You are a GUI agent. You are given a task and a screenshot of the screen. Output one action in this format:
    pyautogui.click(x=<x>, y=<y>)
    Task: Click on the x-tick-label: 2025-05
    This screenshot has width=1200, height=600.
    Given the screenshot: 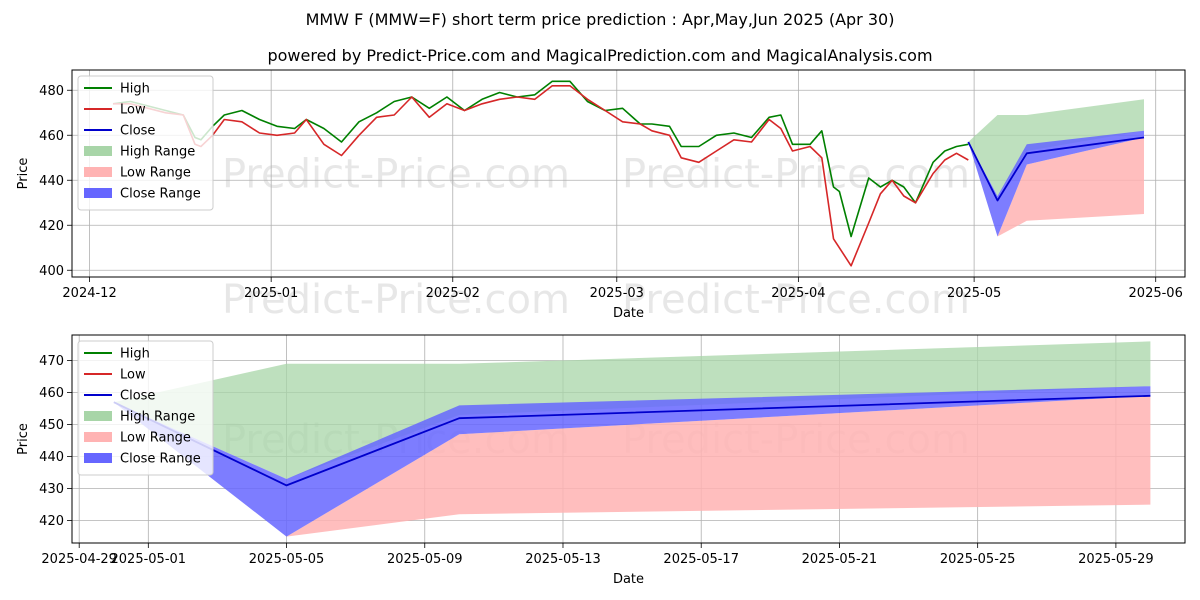 What is the action you would take?
    pyautogui.click(x=974, y=293)
    